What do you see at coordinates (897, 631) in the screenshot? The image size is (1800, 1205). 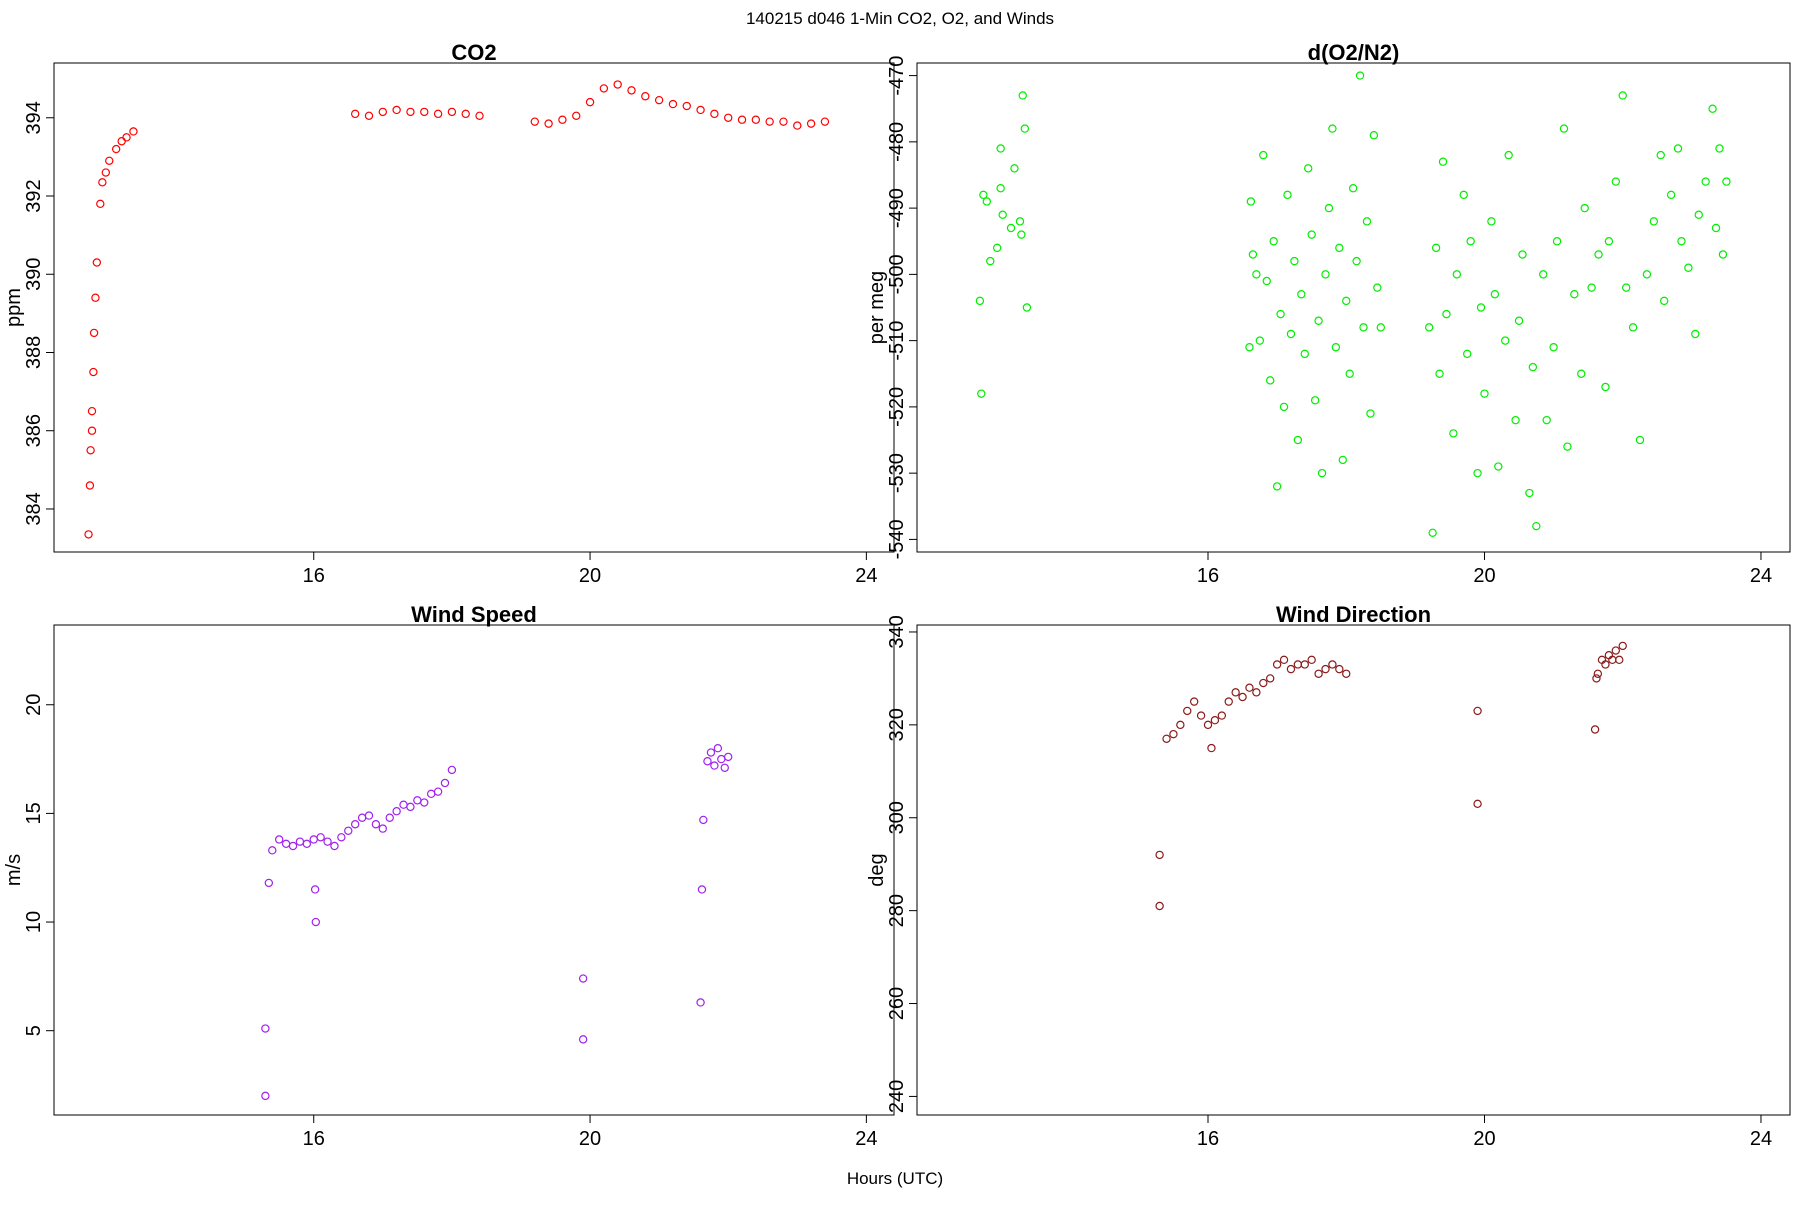 I see `y-tick-label: 340` at bounding box center [897, 631].